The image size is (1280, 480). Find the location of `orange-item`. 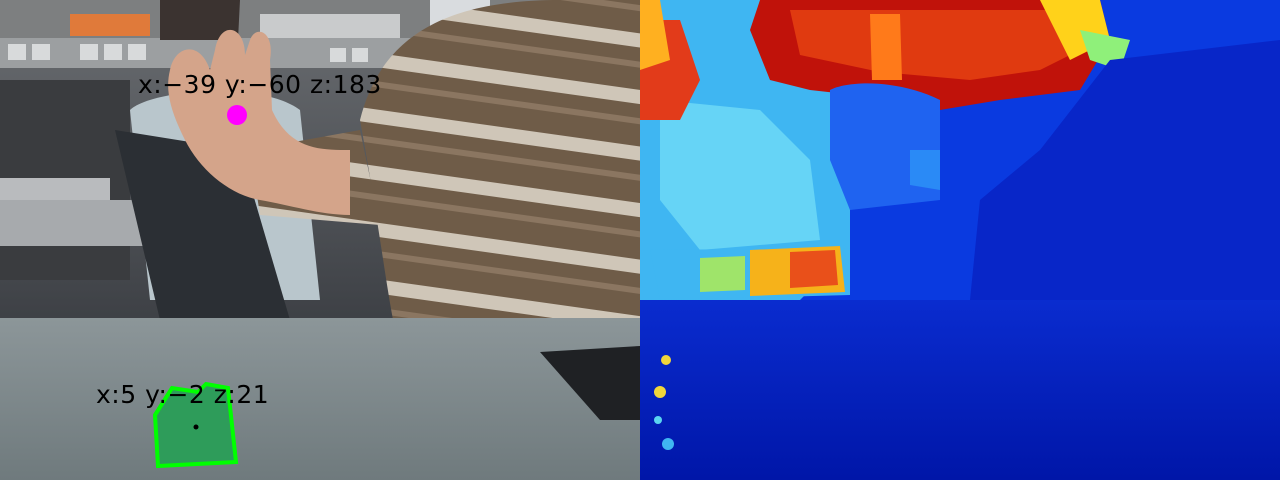

orange-item is located at coordinates (110, 25).